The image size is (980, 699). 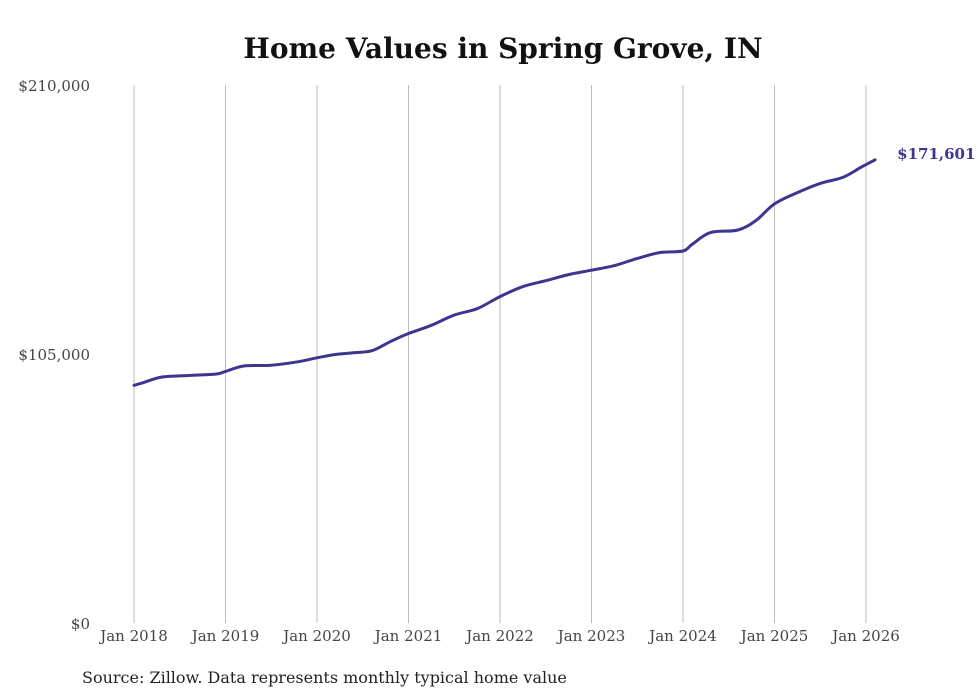 I want to click on x-tick-label: Jan 2020, so click(x=316, y=636).